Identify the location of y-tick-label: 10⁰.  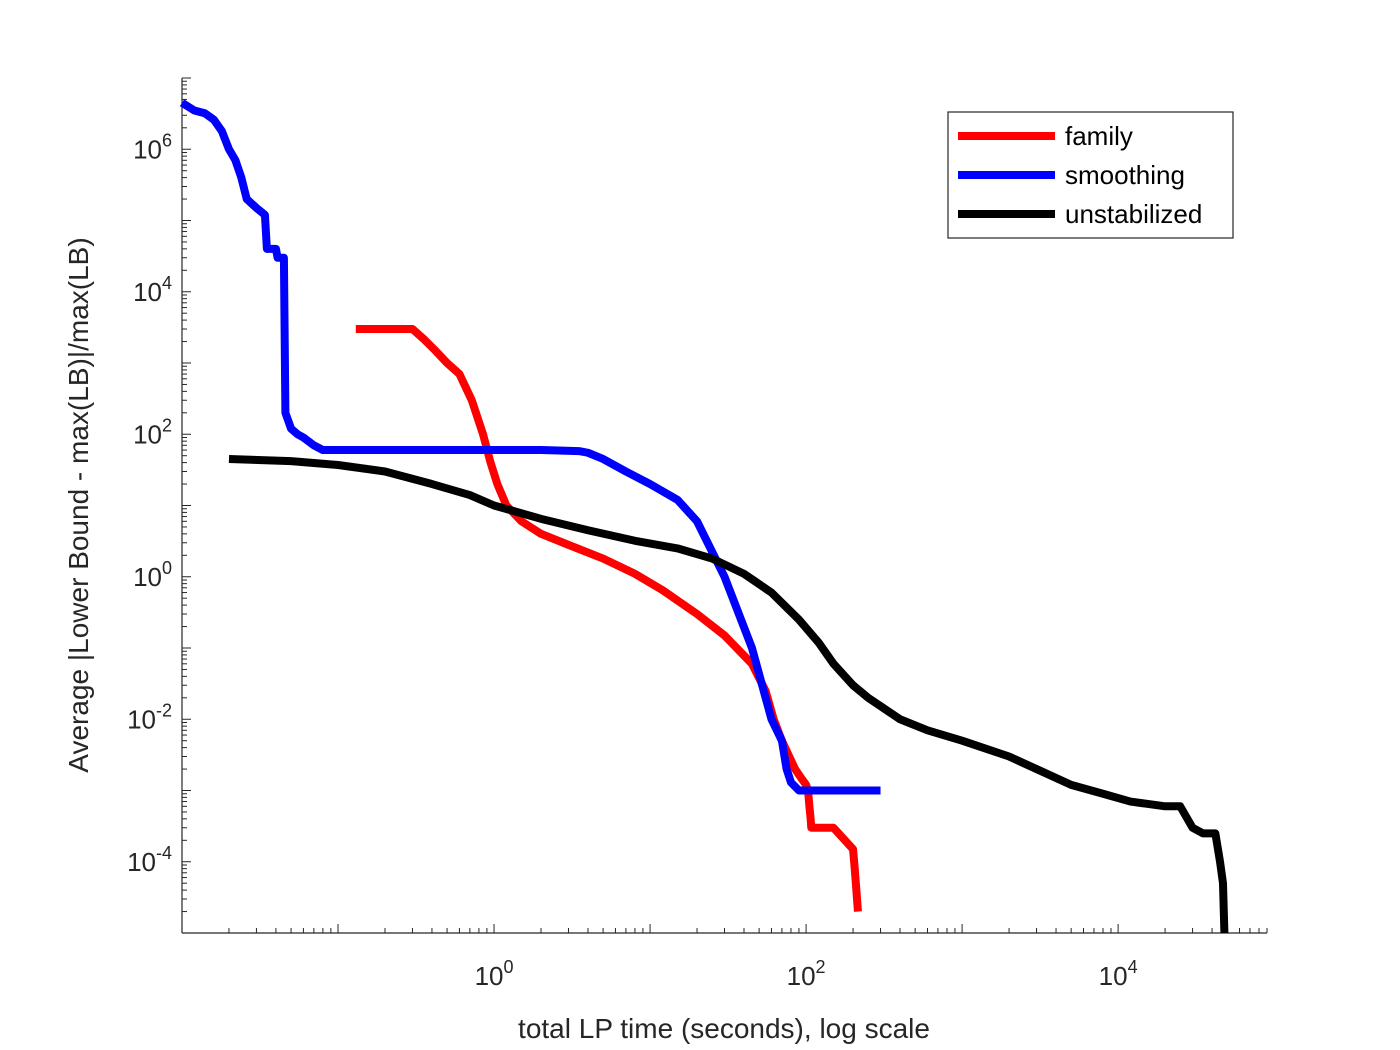
(152, 575).